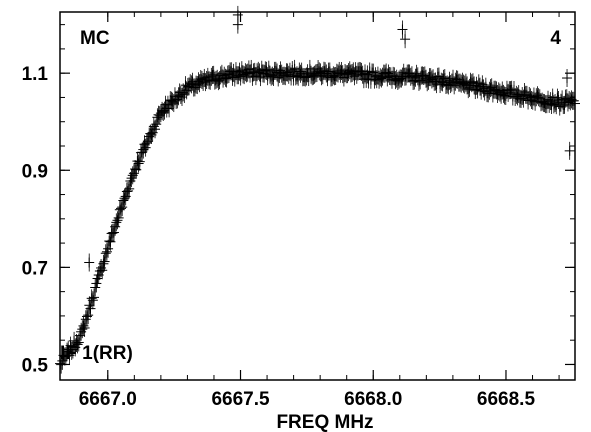 This screenshot has width=591, height=432. I want to click on annotation-top-right: 4, so click(555, 38).